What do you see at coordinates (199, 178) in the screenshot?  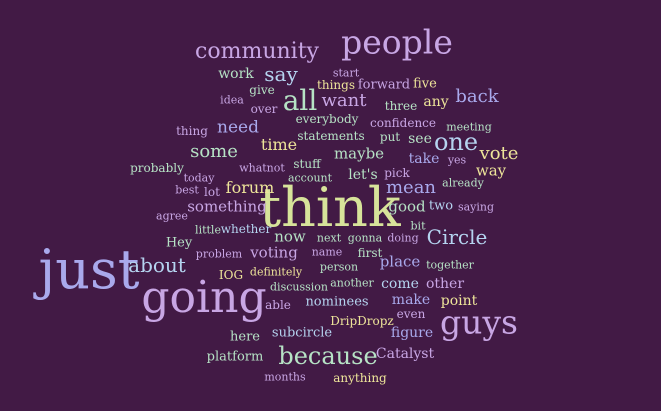 I see `word-today: today` at bounding box center [199, 178].